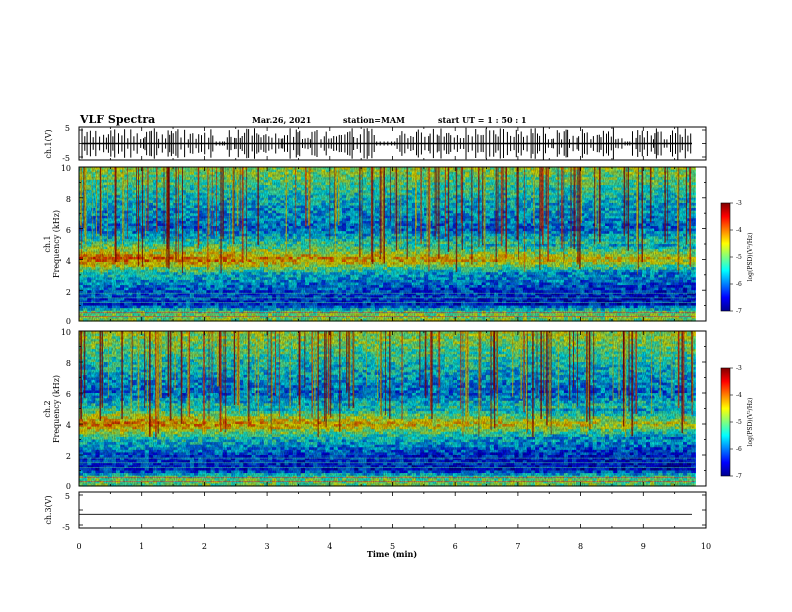  Describe the element at coordinates (67, 128) in the screenshot. I see `ch1-waveform-ytick-top: 5` at that location.